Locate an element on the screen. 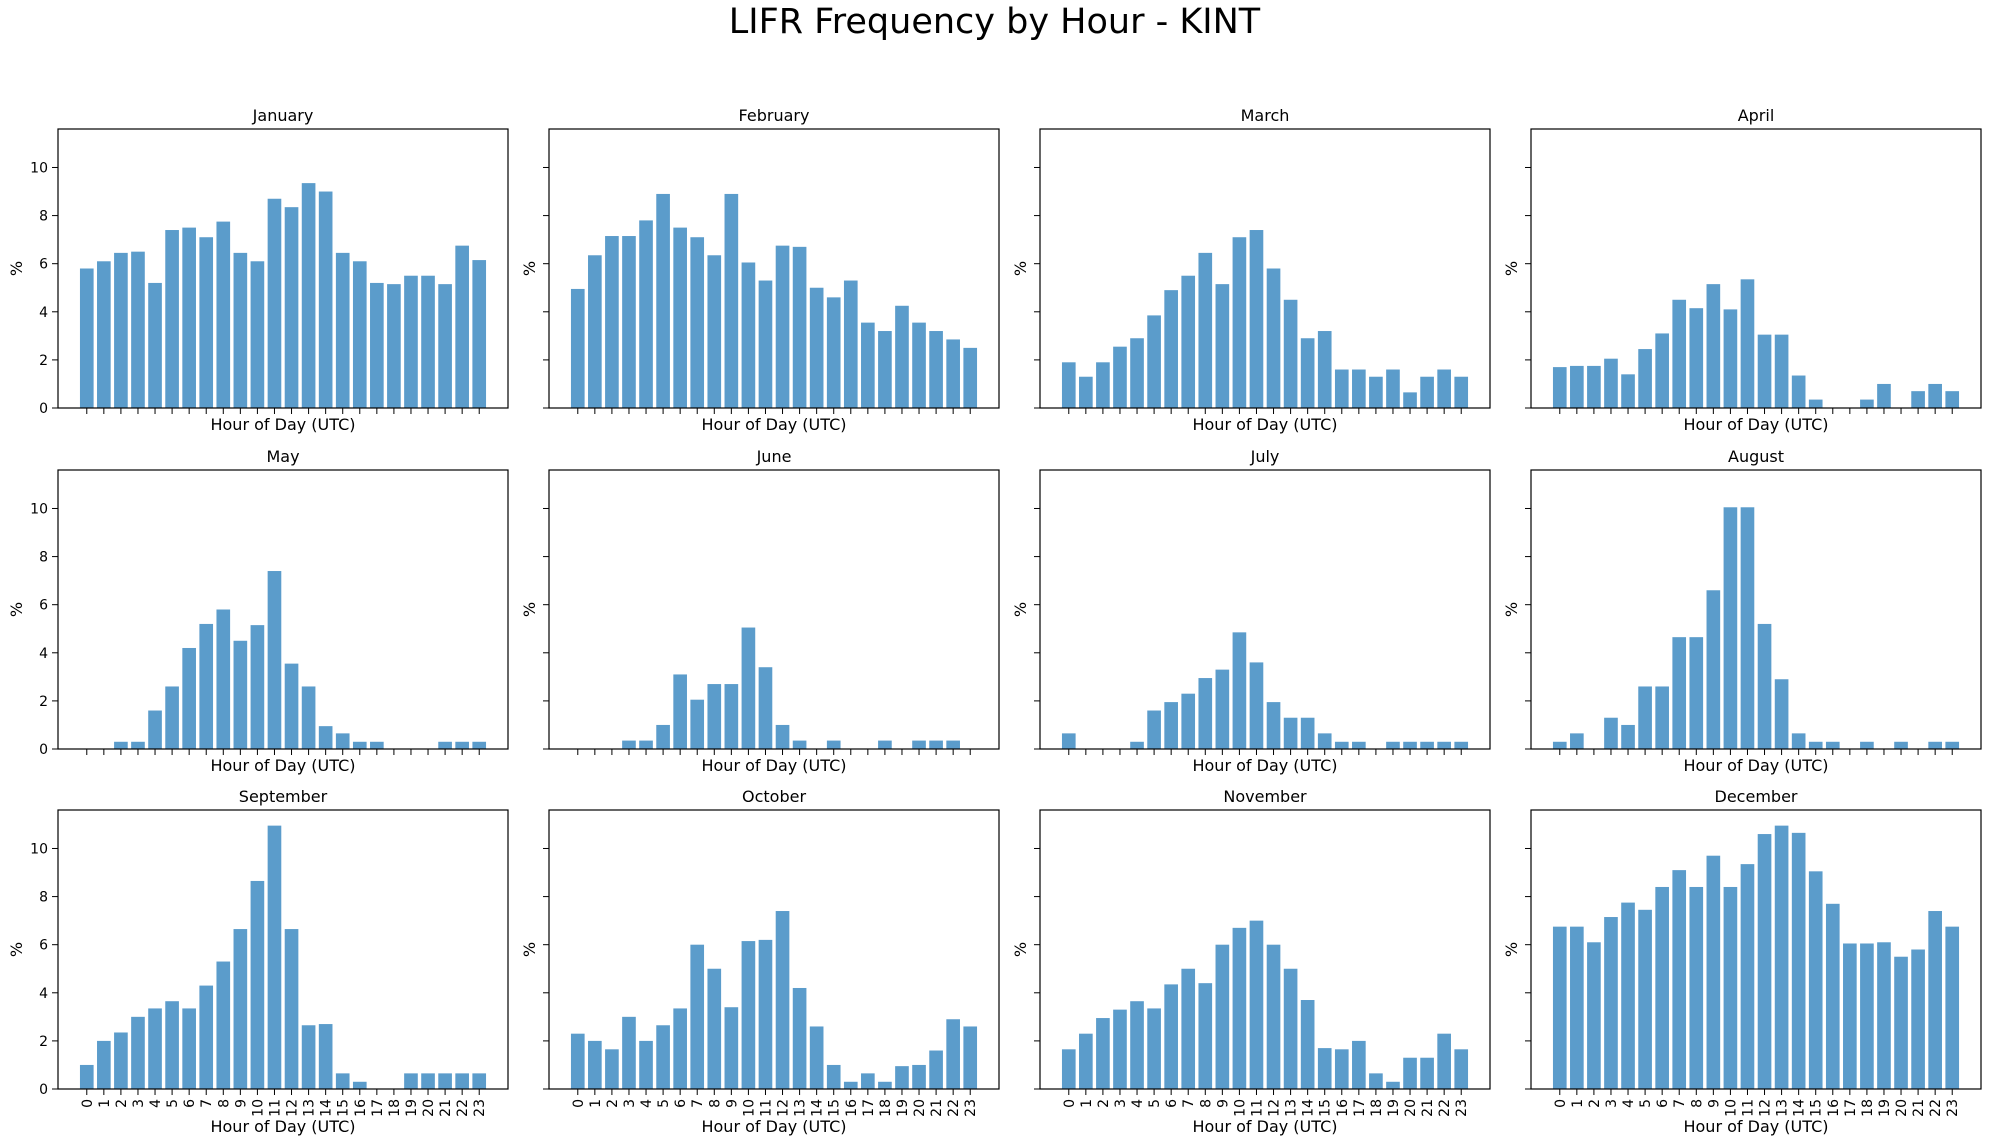 The width and height of the screenshot is (1989, 1145). x-tick-label: 12 is located at coordinates (1766, 1108).